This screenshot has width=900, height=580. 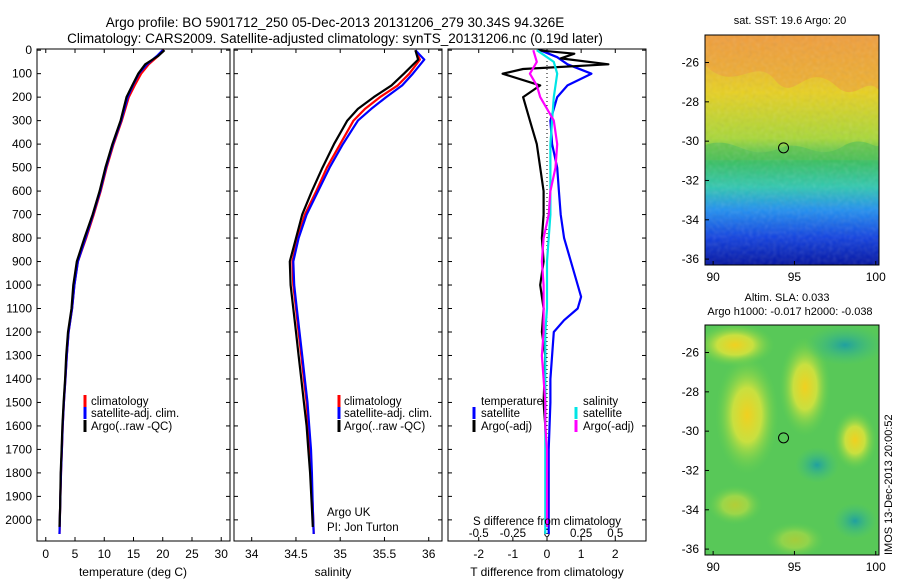 I want to click on x-tick-label: -1, so click(x=513, y=554).